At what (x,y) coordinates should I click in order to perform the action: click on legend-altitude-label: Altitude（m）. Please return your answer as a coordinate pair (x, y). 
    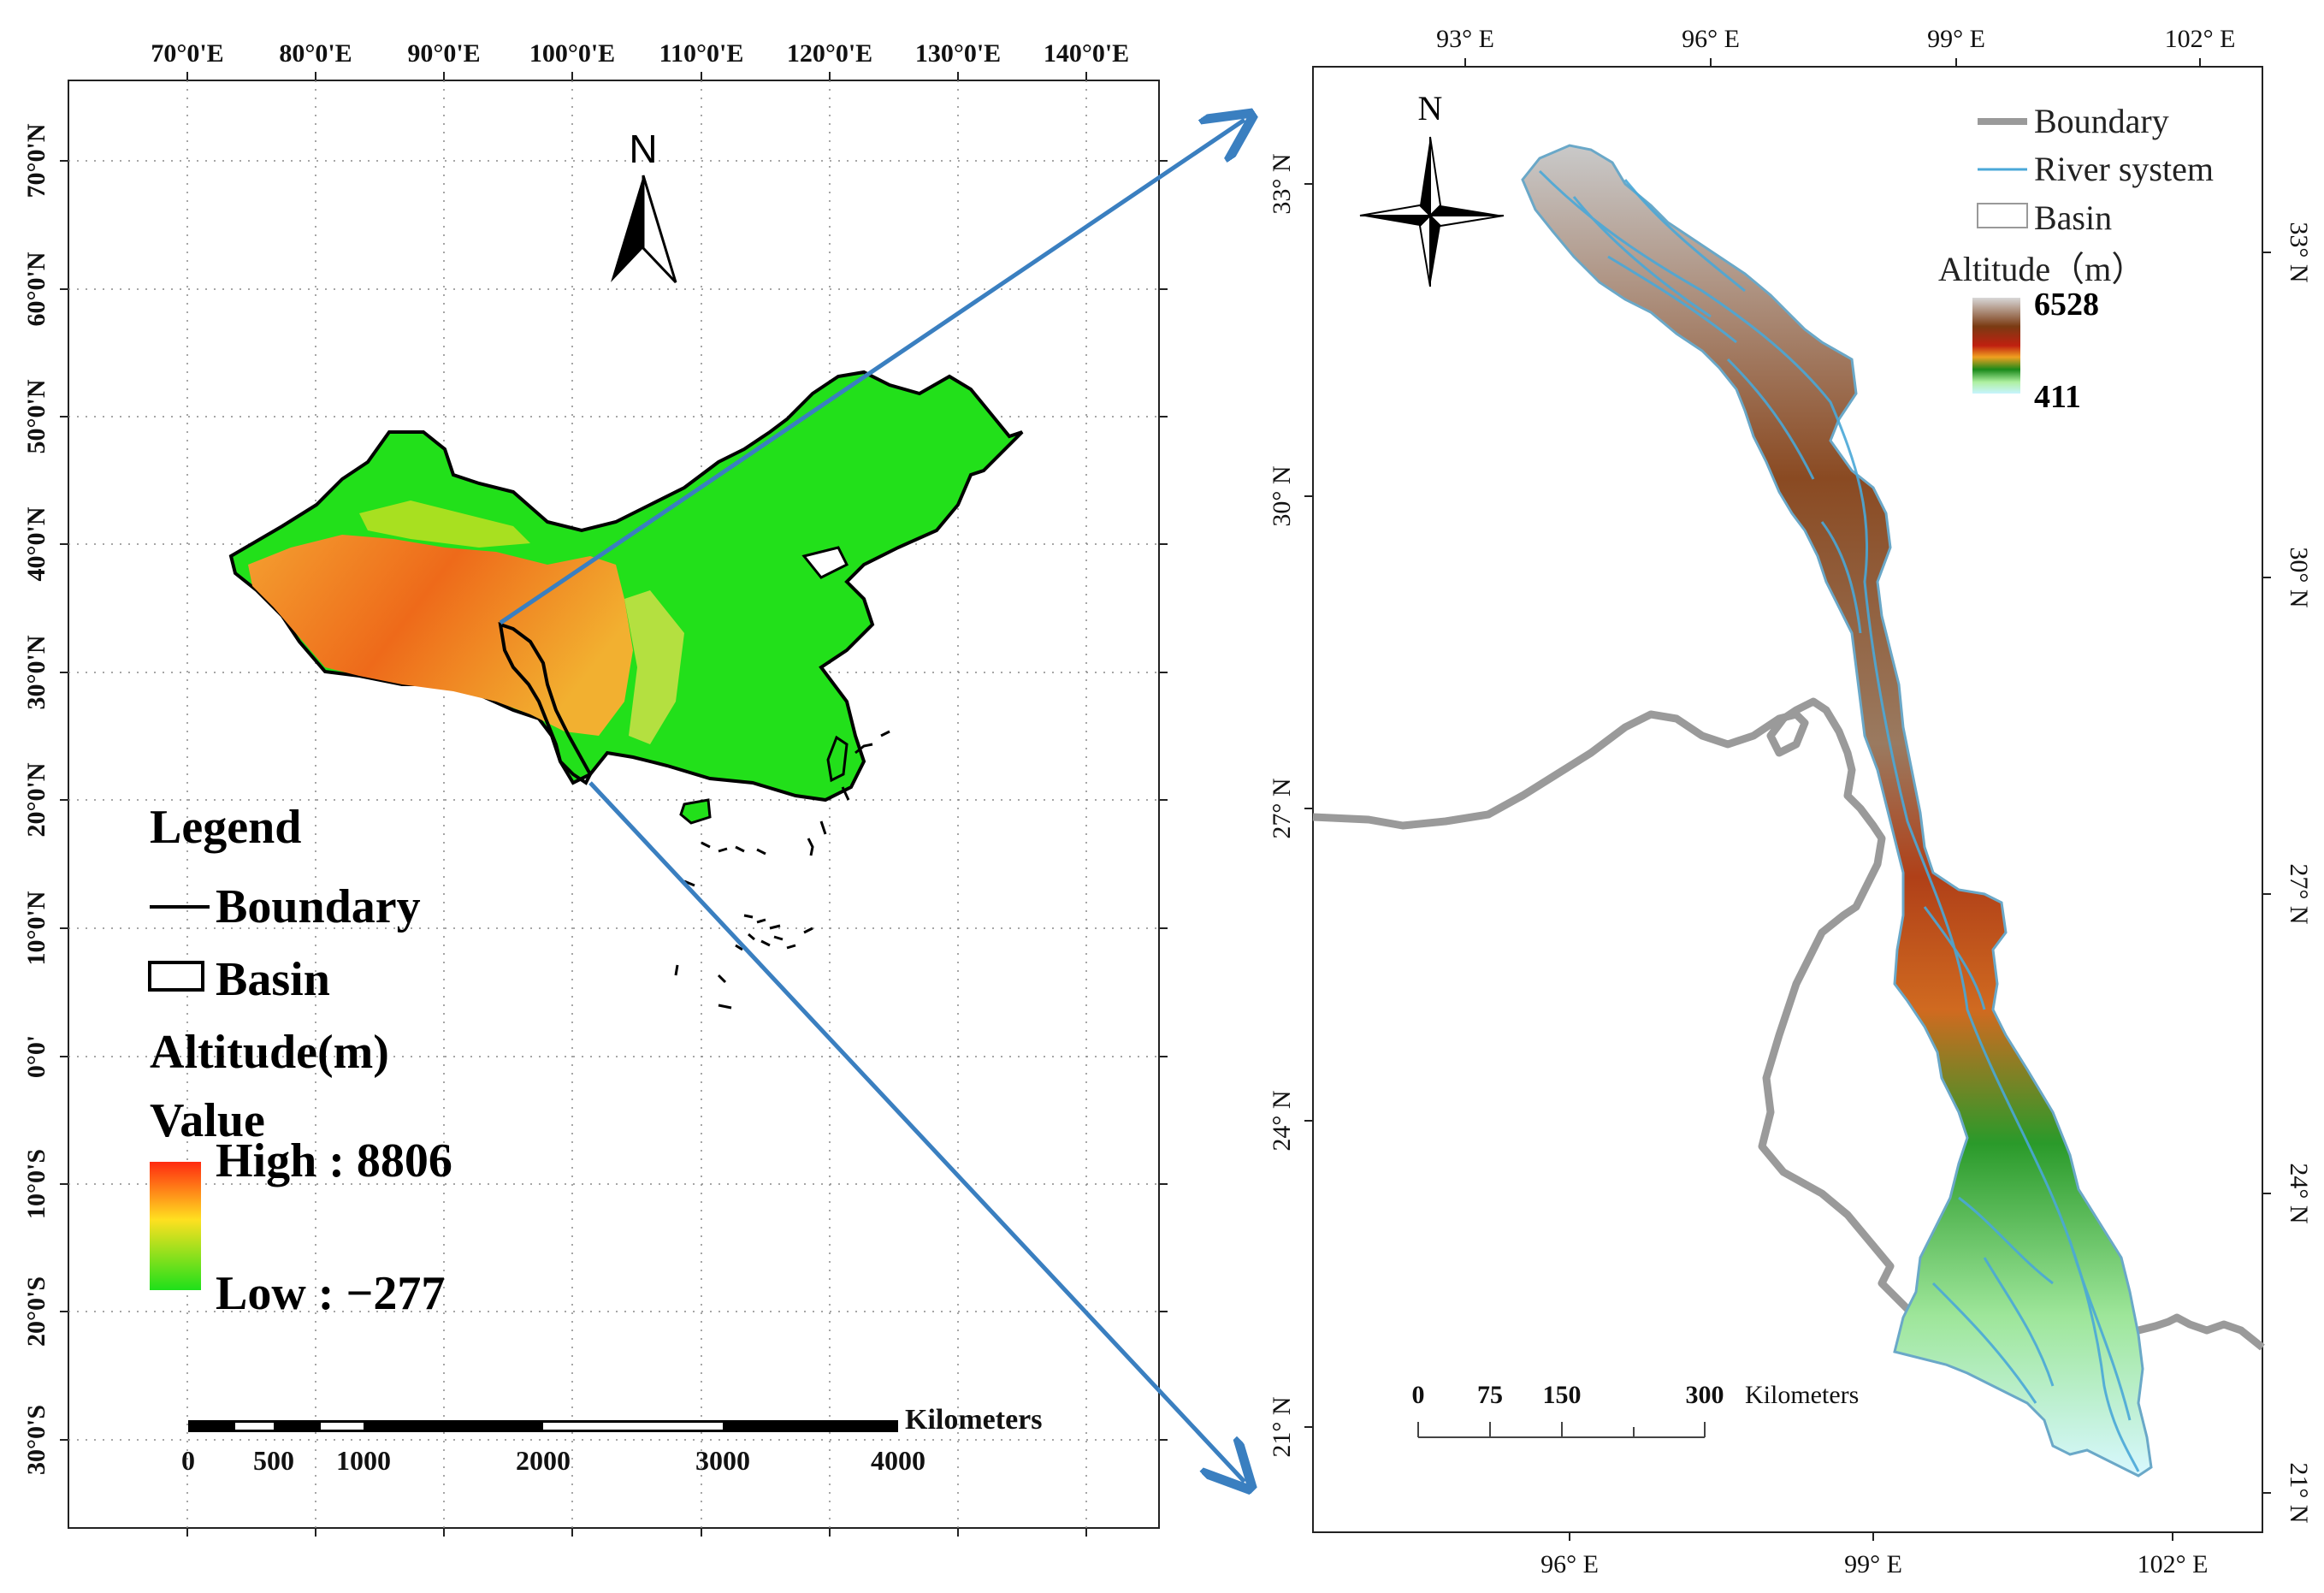
    Looking at the image, I should click on (2041, 269).